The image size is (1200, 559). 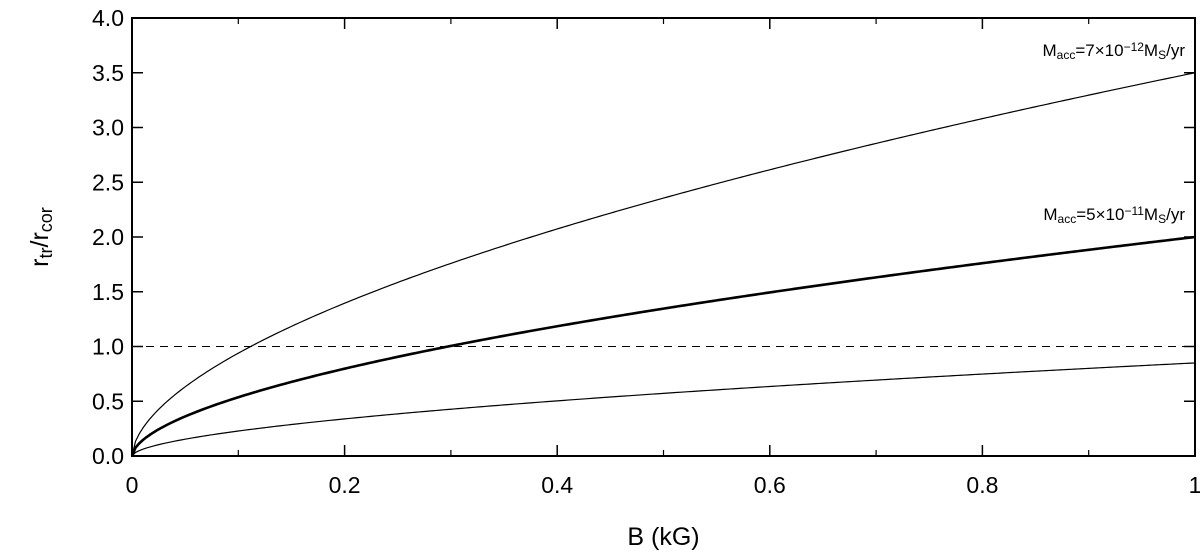 I want to click on y-axis-label: rtr/rcor, so click(x=41, y=237).